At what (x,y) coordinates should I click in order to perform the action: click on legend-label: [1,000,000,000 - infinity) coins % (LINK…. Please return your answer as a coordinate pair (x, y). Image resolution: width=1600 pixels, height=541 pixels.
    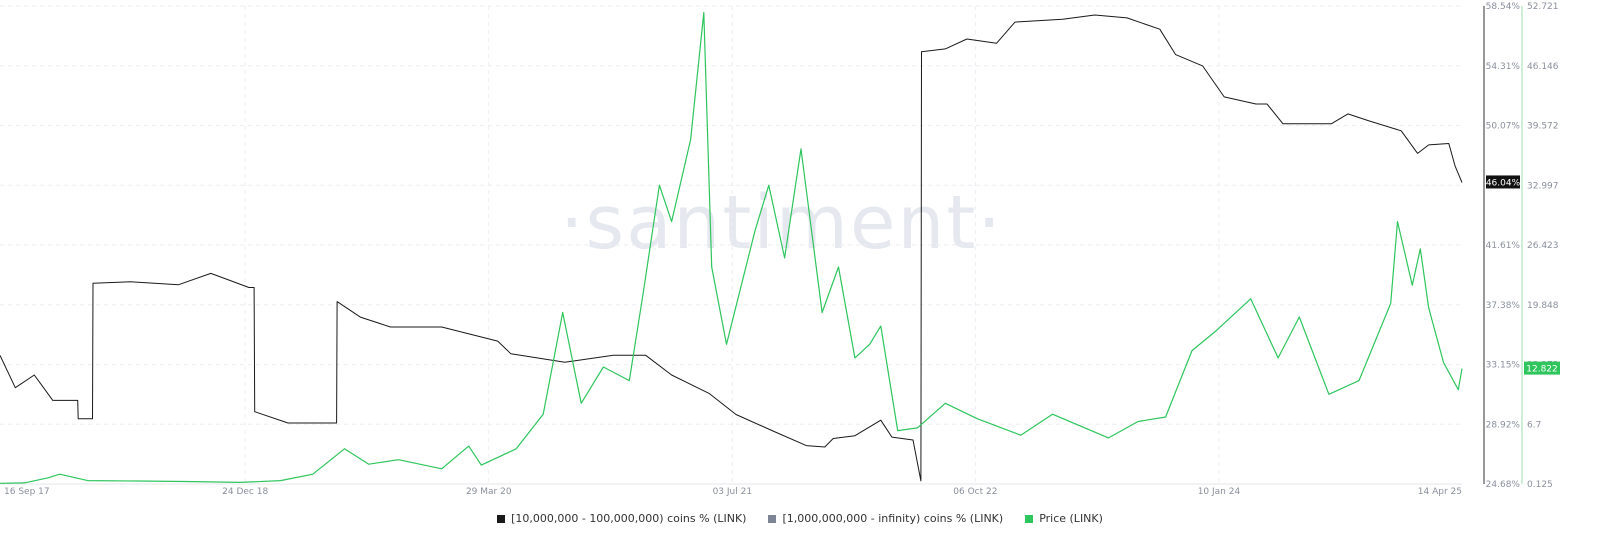
    Looking at the image, I should click on (893, 518).